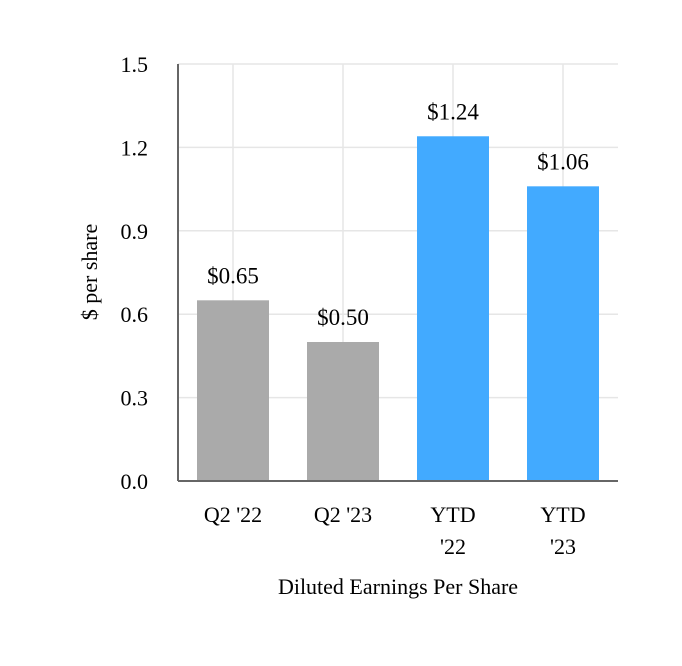 Image resolution: width=682 pixels, height=666 pixels. What do you see at coordinates (233, 275) in the screenshot?
I see `value-label: $0.65` at bounding box center [233, 275].